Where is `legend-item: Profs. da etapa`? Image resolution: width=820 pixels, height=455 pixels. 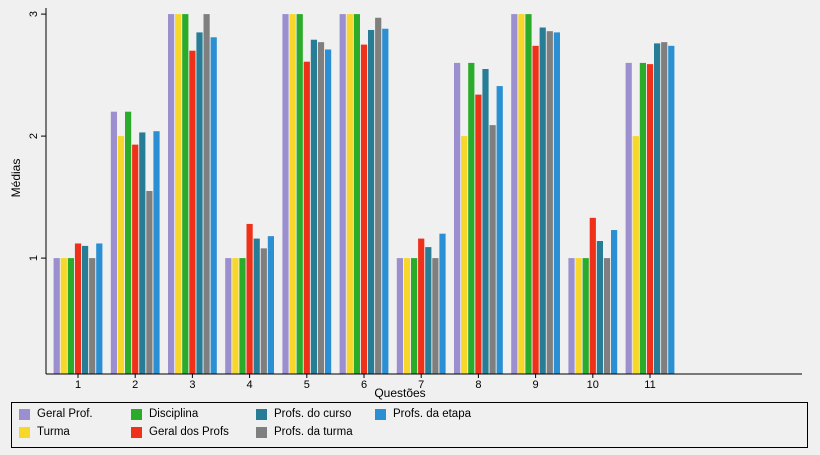 legend-item: Profs. da etapa is located at coordinates (423, 414).